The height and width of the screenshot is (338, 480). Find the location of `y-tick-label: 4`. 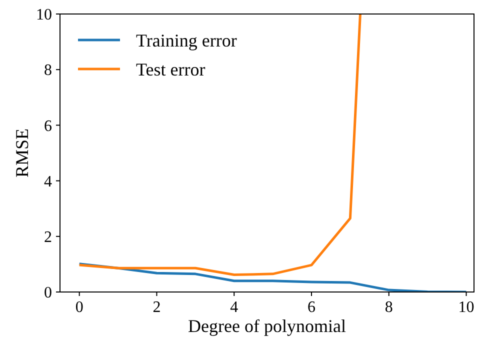

y-tick-label: 4 is located at coordinates (48, 181).